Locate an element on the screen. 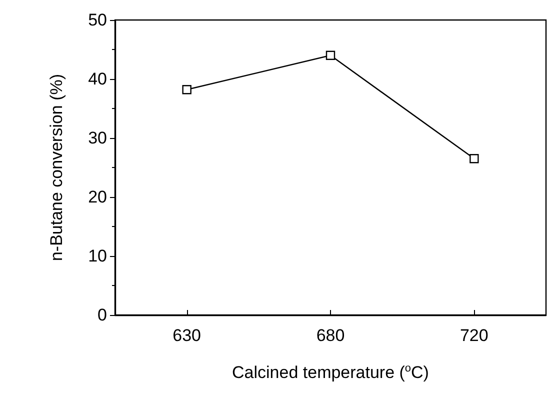 This screenshot has height=402, width=557. y-tick-label: 30 is located at coordinates (97, 138).